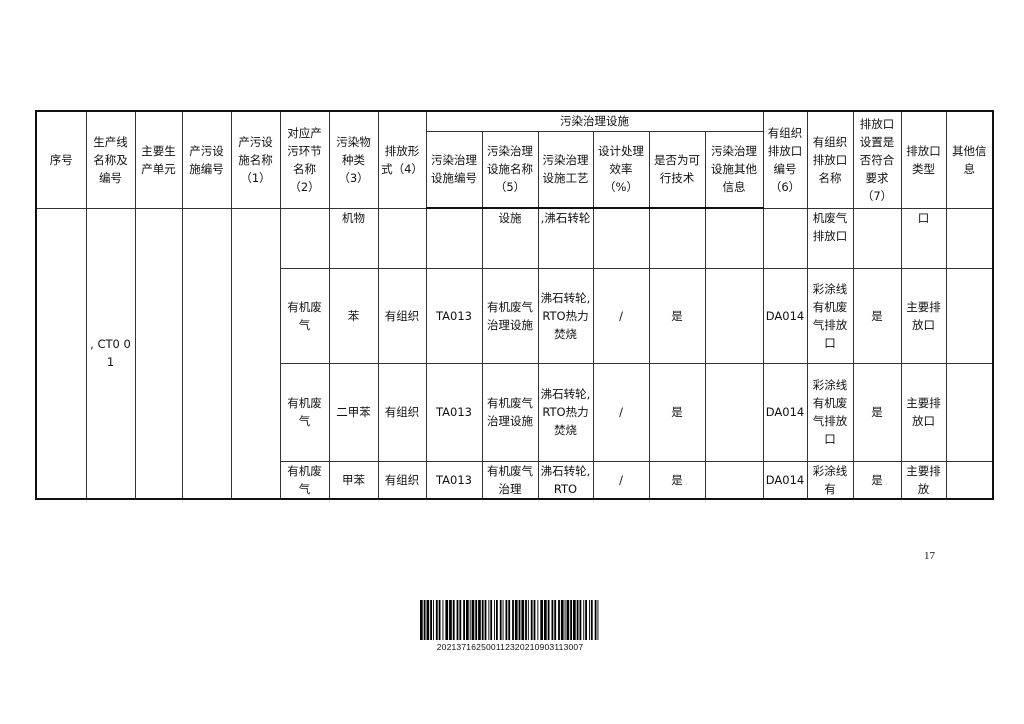 This screenshot has width=1024, height=724. I want to click on column-header: 对应产污环节名称（2）, so click(304, 159).